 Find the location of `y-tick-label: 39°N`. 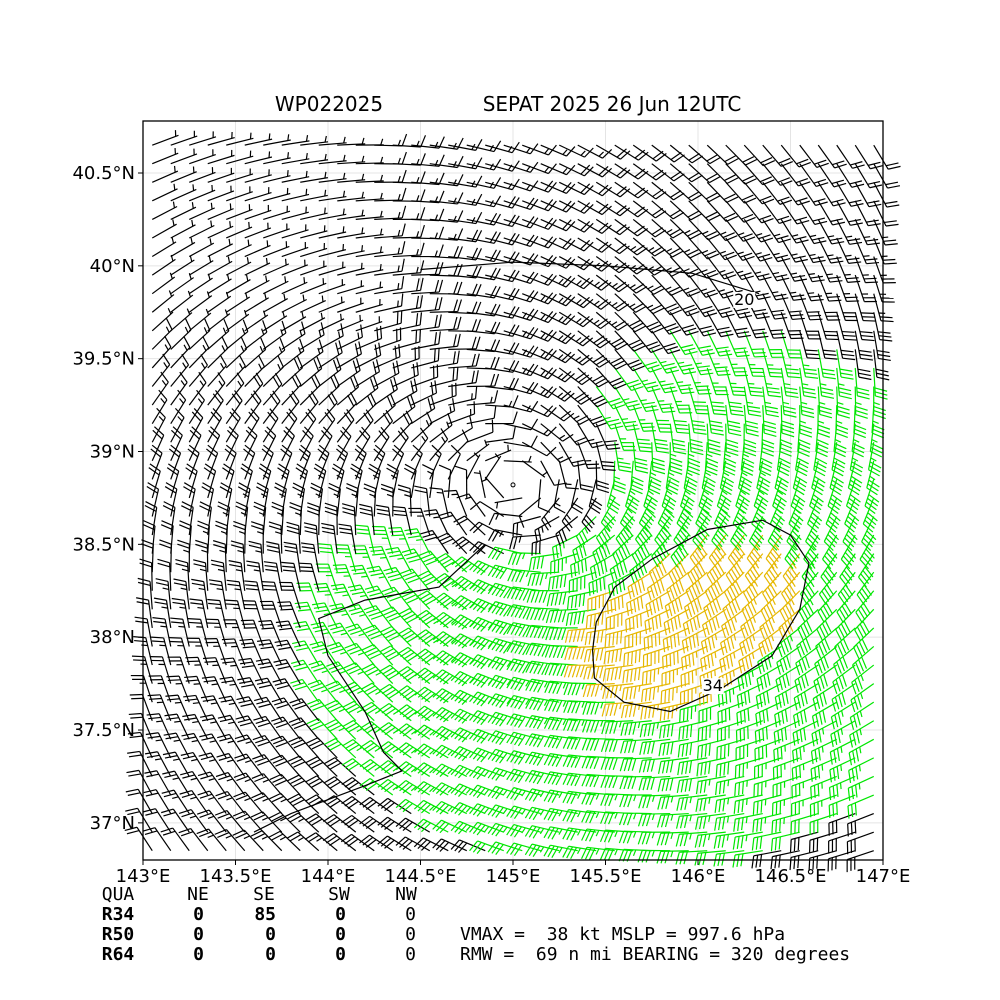

y-tick-label: 39°N is located at coordinates (112, 452).